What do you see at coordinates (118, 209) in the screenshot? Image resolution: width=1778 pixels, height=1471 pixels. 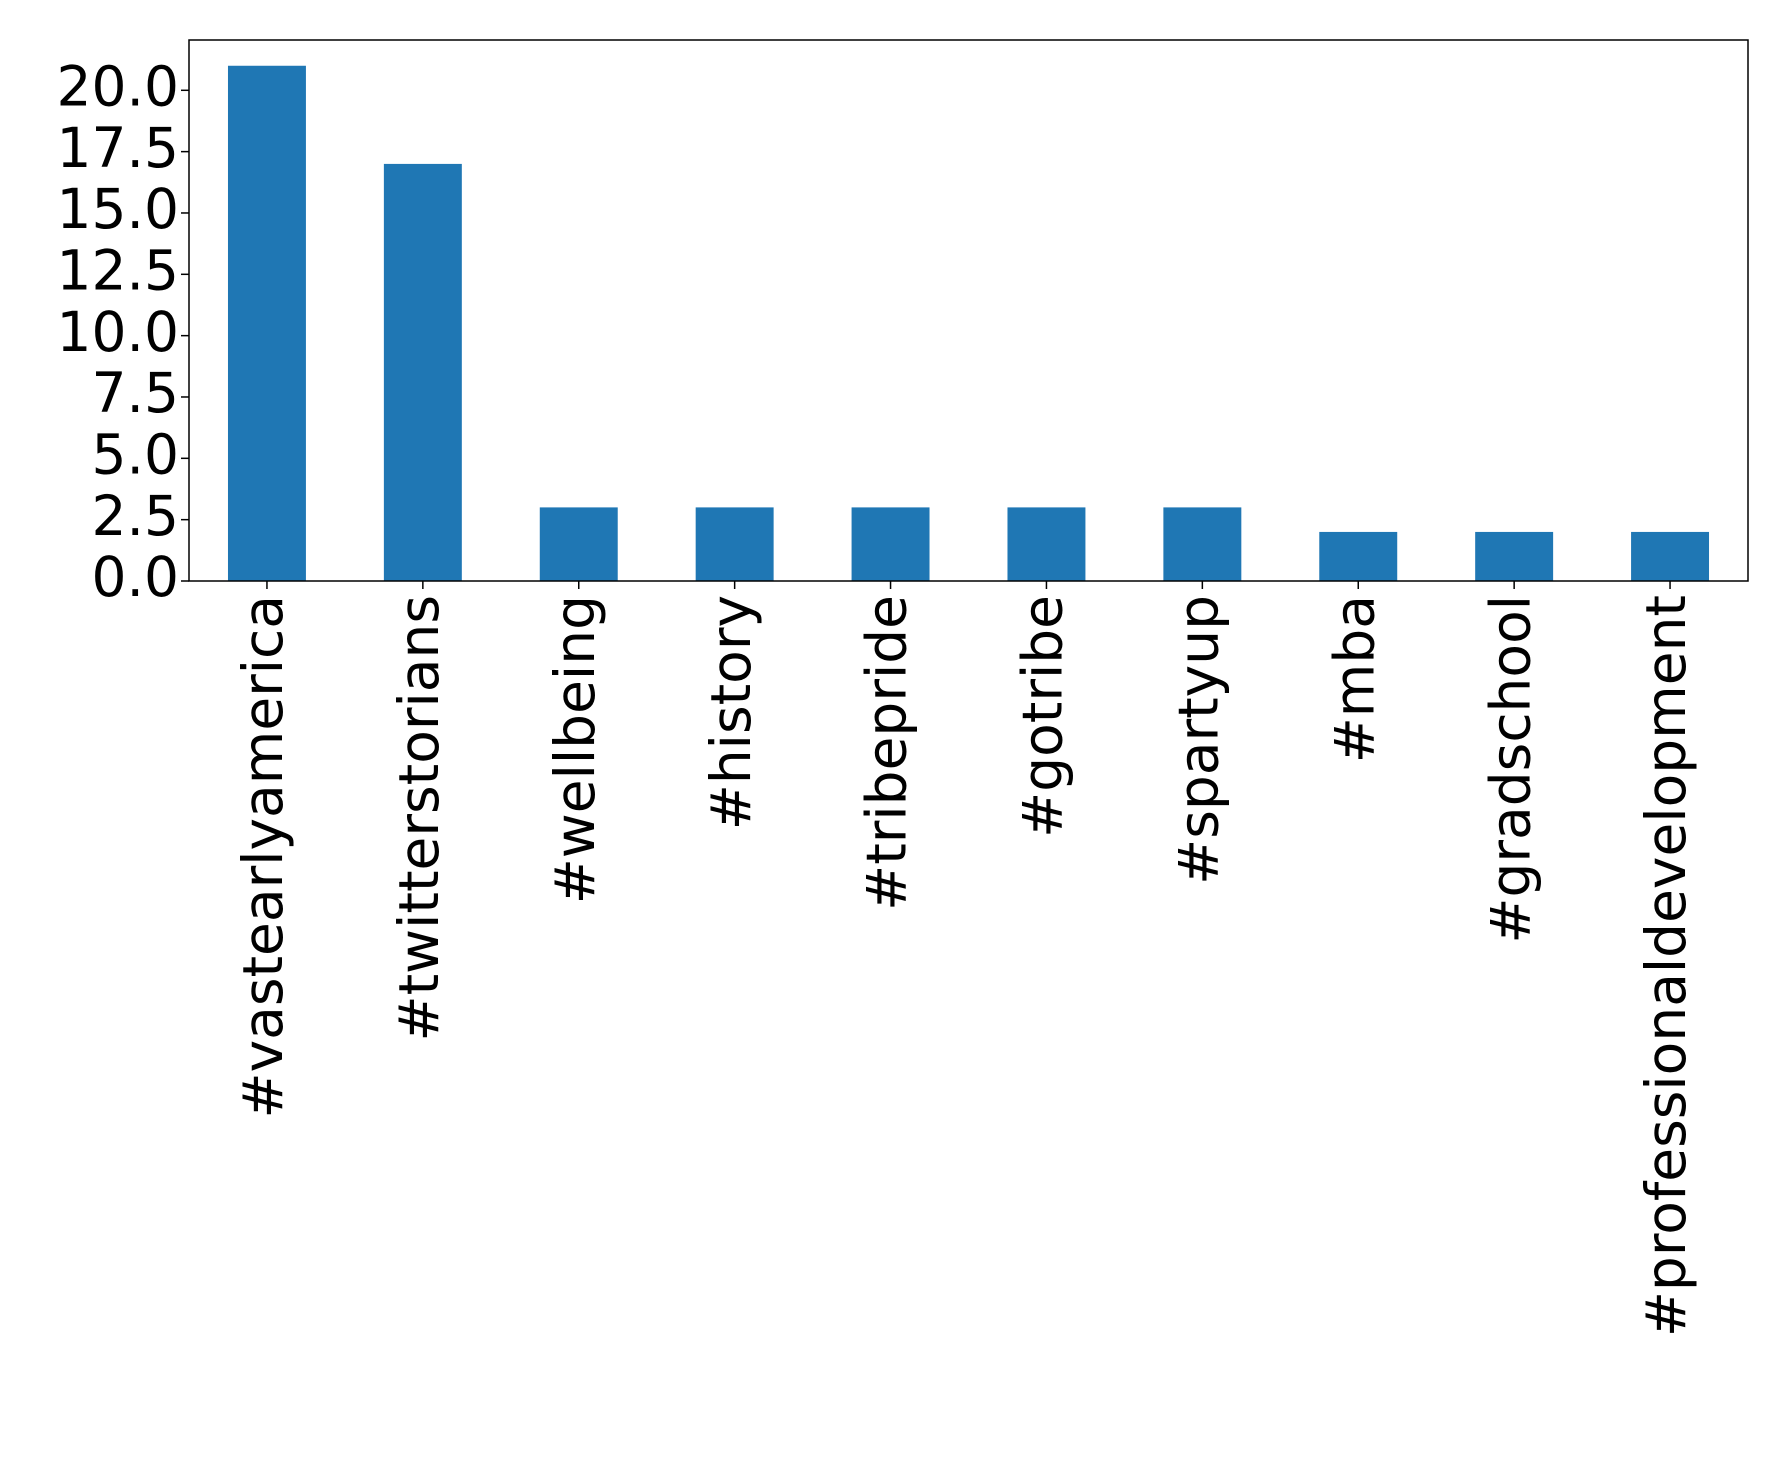 I see `y-tick-label: 15.0` at bounding box center [118, 209].